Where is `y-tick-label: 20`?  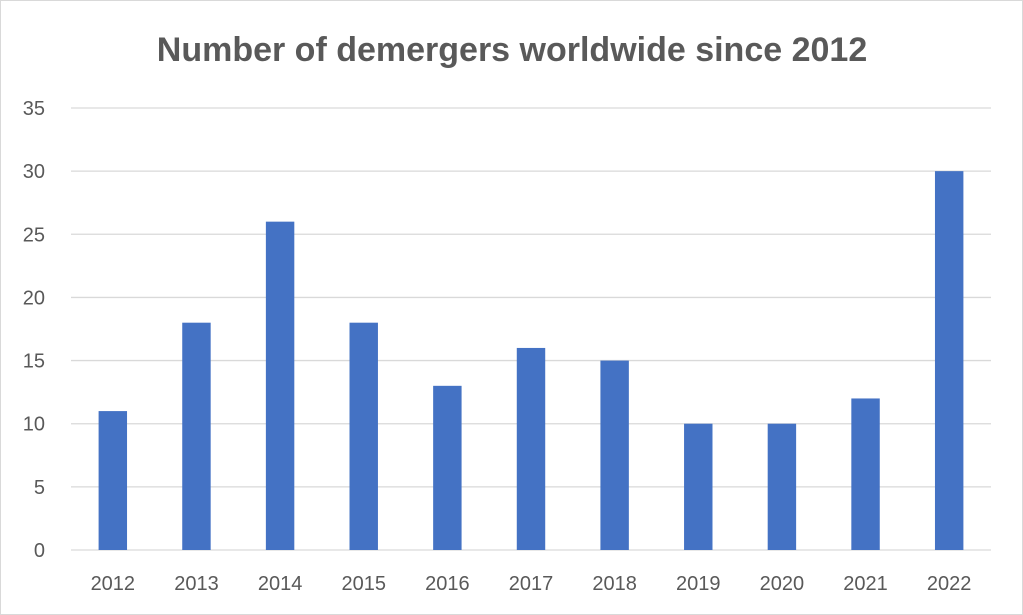
y-tick-label: 20 is located at coordinates (34, 298).